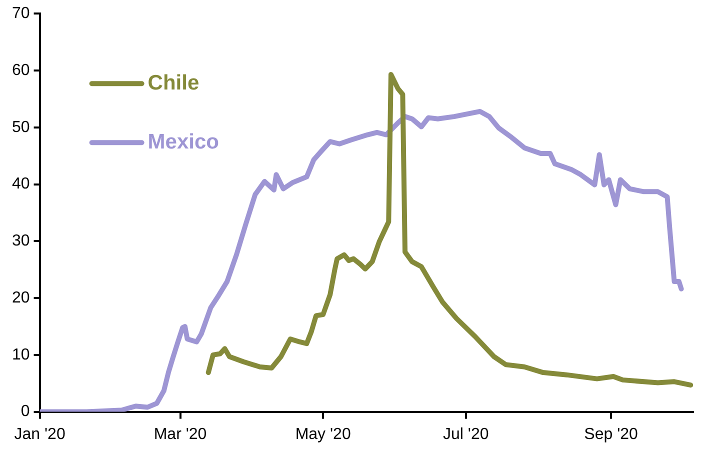  What do you see at coordinates (323, 434) in the screenshot?
I see `x-tick-label: May '20` at bounding box center [323, 434].